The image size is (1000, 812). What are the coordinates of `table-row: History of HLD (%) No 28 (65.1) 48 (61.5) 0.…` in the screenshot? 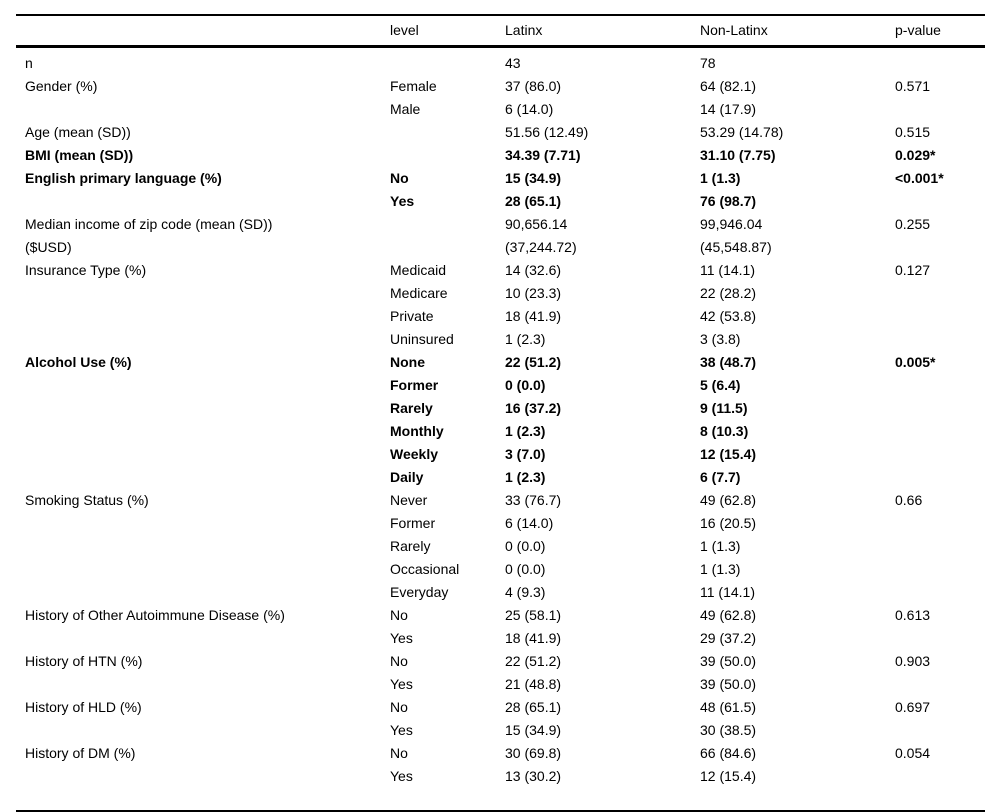 It's located at (500, 707).